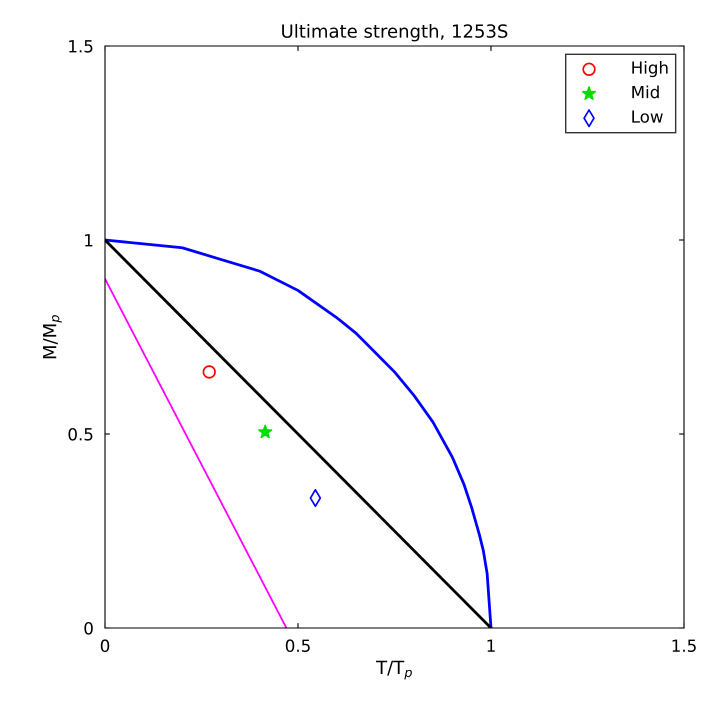  Describe the element at coordinates (645, 91) in the screenshot. I see `legend-label: Mid` at that location.